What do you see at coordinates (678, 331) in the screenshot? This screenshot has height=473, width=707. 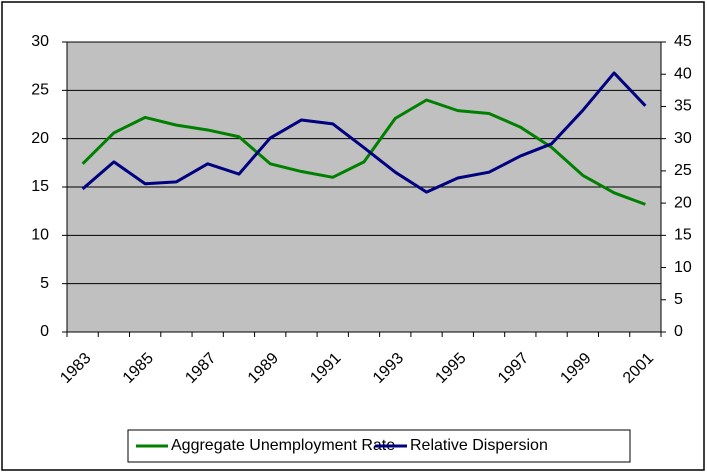 I see `y2-tick-label: 0` at bounding box center [678, 331].